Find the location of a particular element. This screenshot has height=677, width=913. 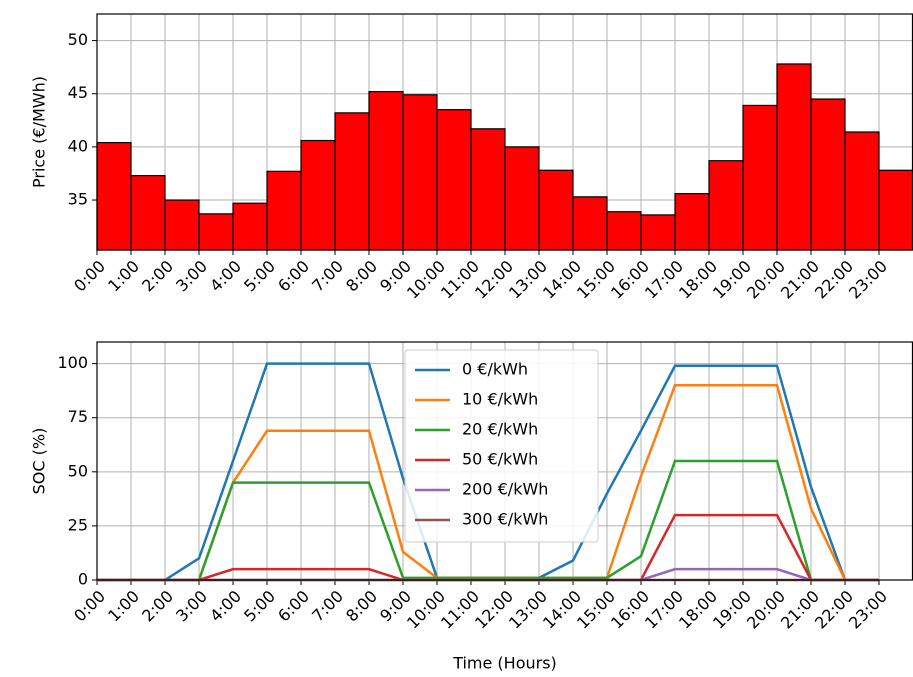

y-tick-label: 35 is located at coordinates (78, 199).